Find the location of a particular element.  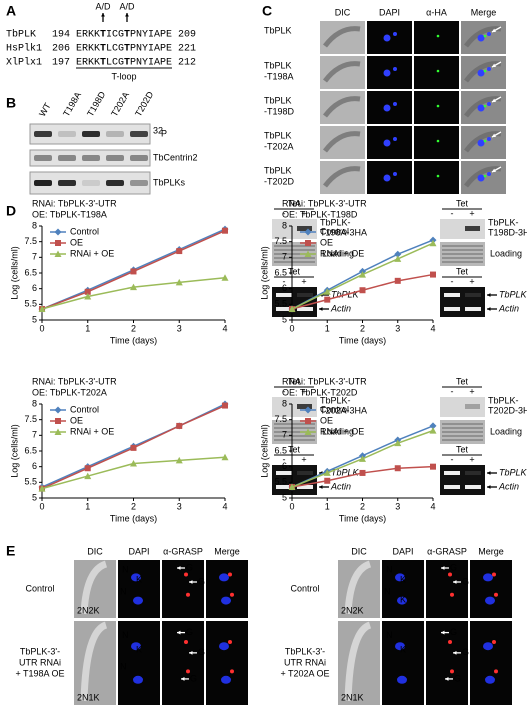

residue-end: 212 is located at coordinates (187, 63).